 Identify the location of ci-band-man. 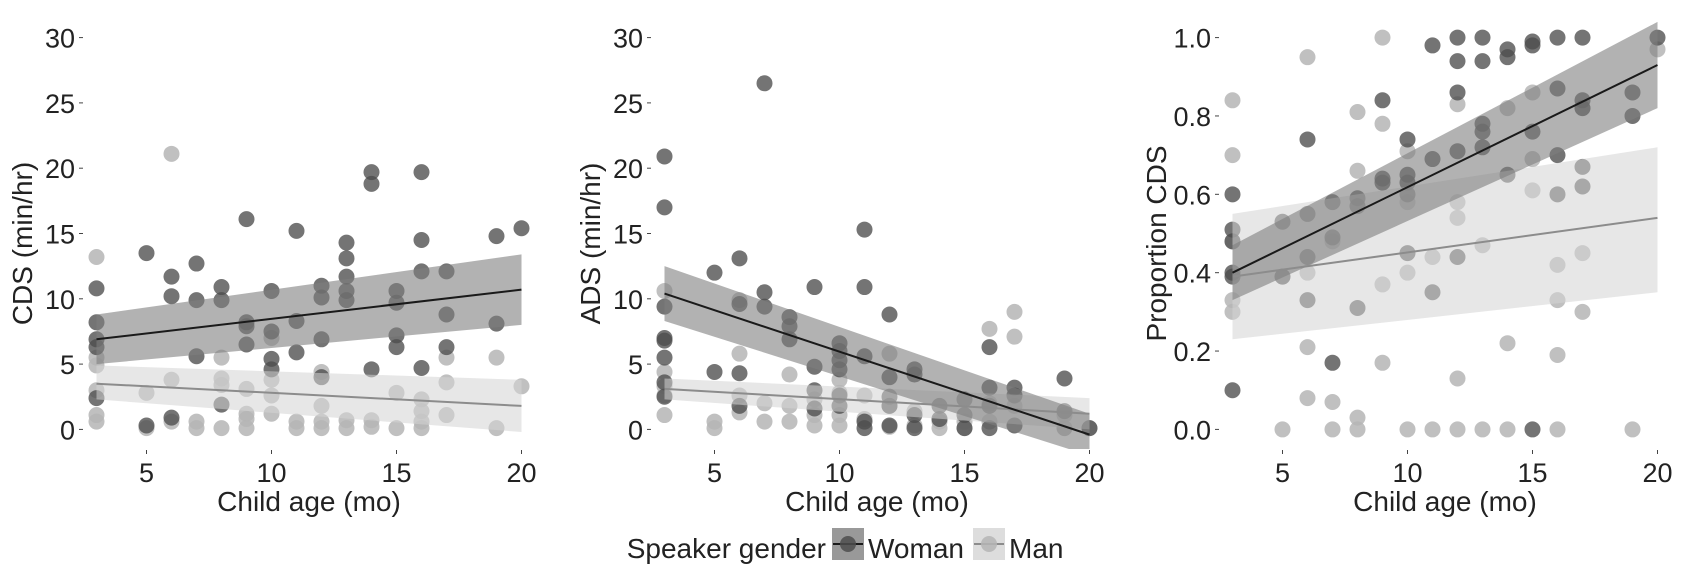
(309, 399).